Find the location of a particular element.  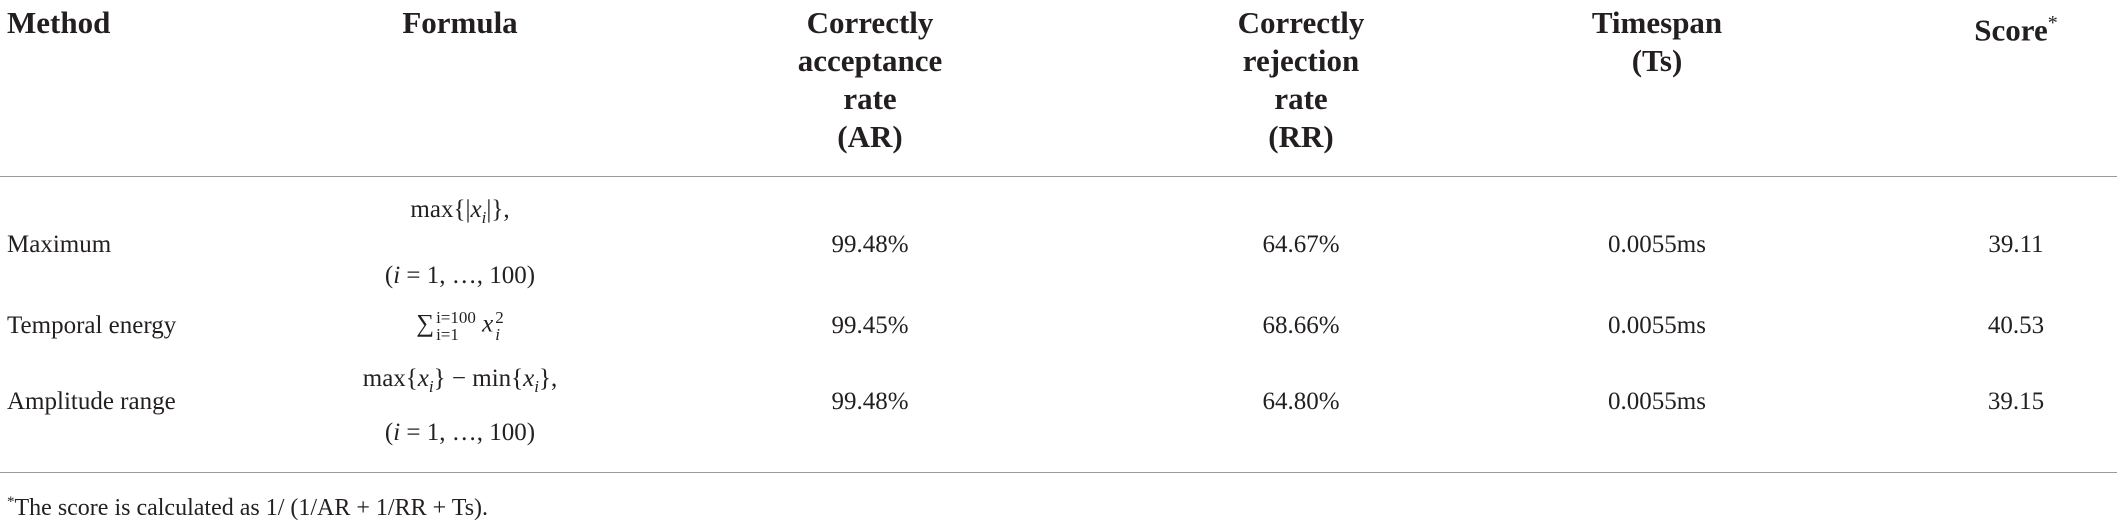

formula-sub: i=1 is located at coordinates (447, 334).